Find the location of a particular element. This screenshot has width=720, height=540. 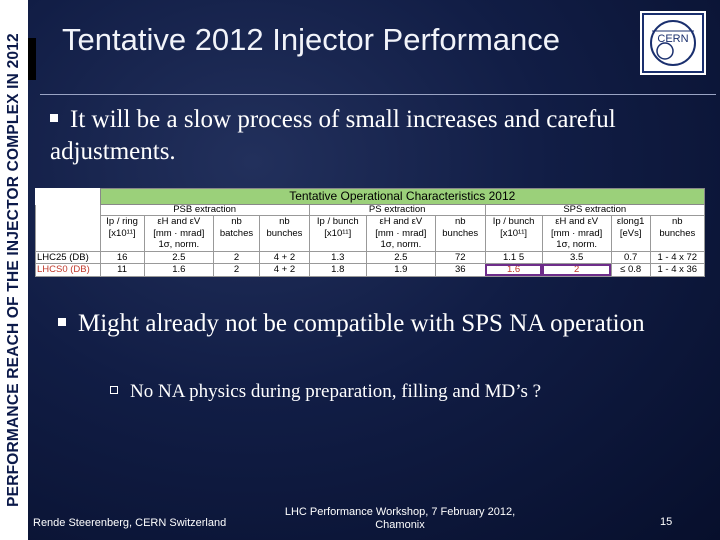

group-psb: PSB extraction is located at coordinates (204, 210).